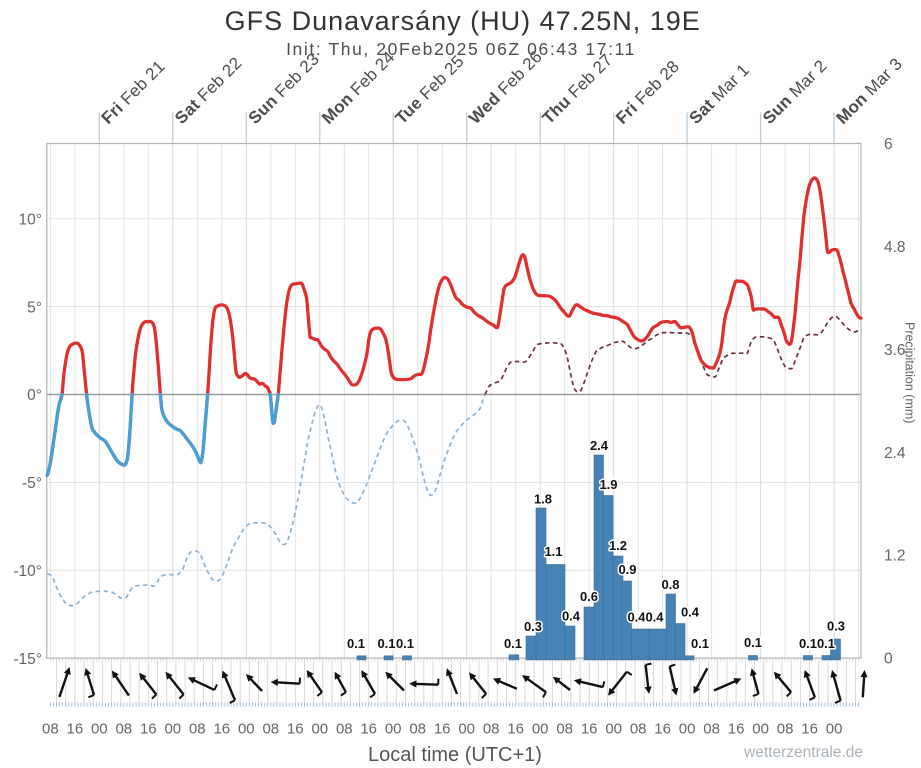 Image resolution: width=921 pixels, height=768 pixels. Describe the element at coordinates (34, 307) in the screenshot. I see `svg-text: 5°` at that location.